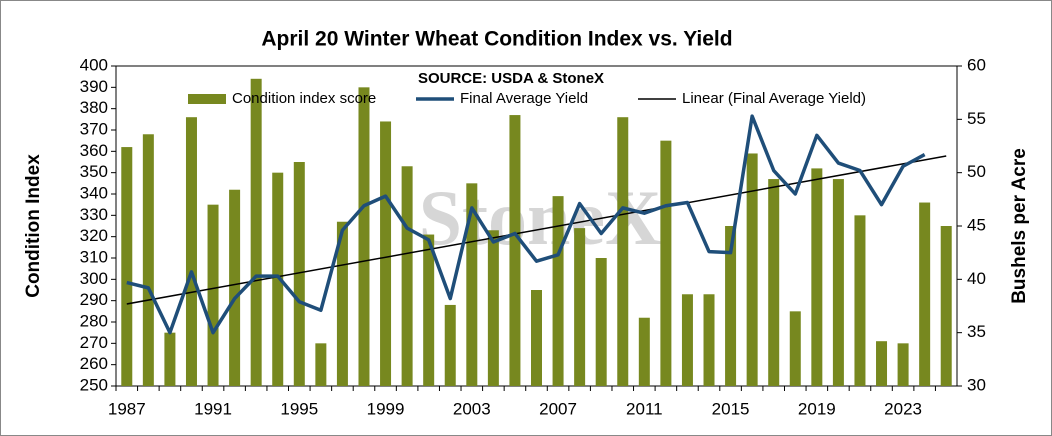 This screenshot has height=436, width=1052. What do you see at coordinates (94, 363) in the screenshot?
I see `y-tick-label: 260` at bounding box center [94, 363].